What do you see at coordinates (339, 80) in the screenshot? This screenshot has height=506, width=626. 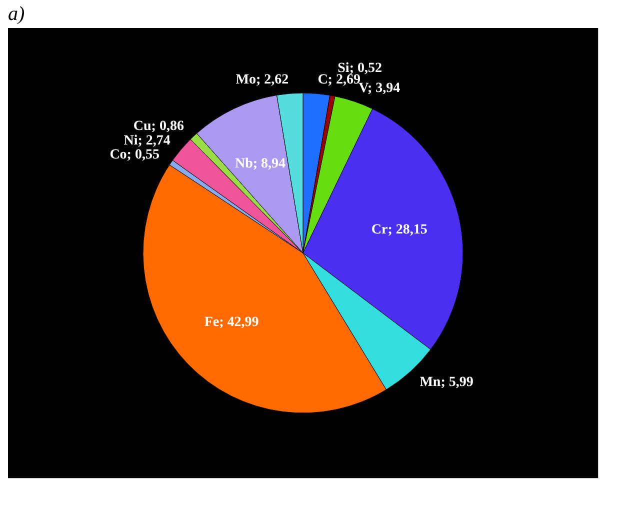 I see `slice-label: C; 2,69` at bounding box center [339, 80].